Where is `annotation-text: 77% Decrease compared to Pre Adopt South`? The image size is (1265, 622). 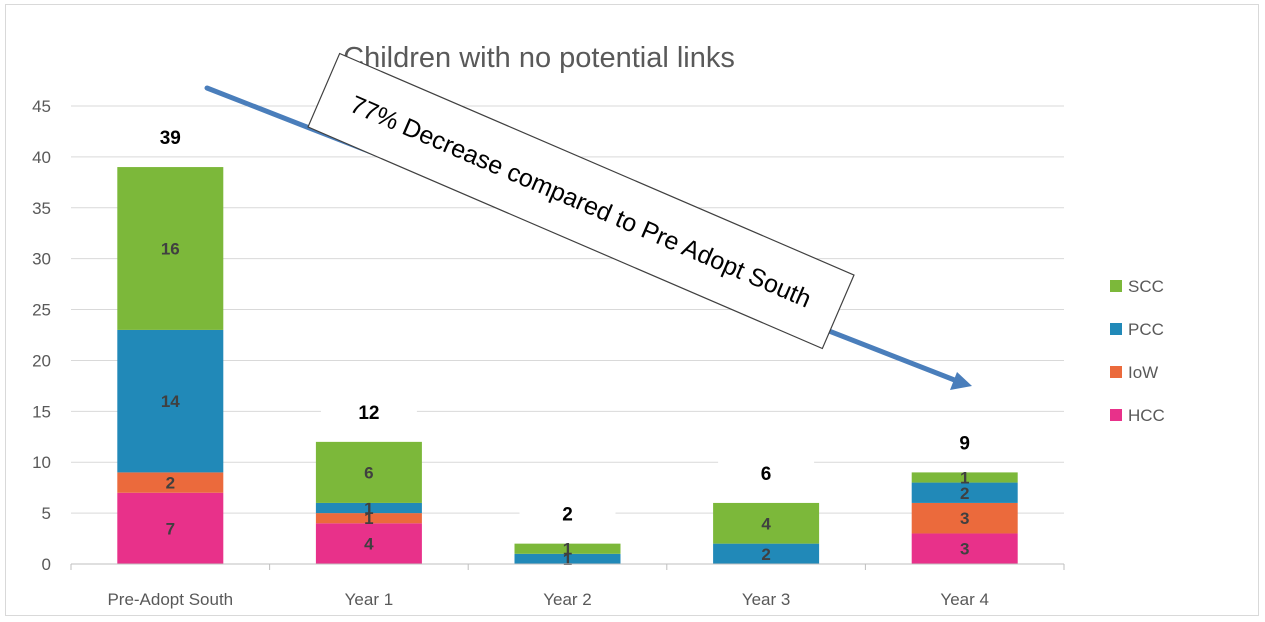 annotation-text: 77% Decrease compared to Pre Adopt South is located at coordinates (580, 201).